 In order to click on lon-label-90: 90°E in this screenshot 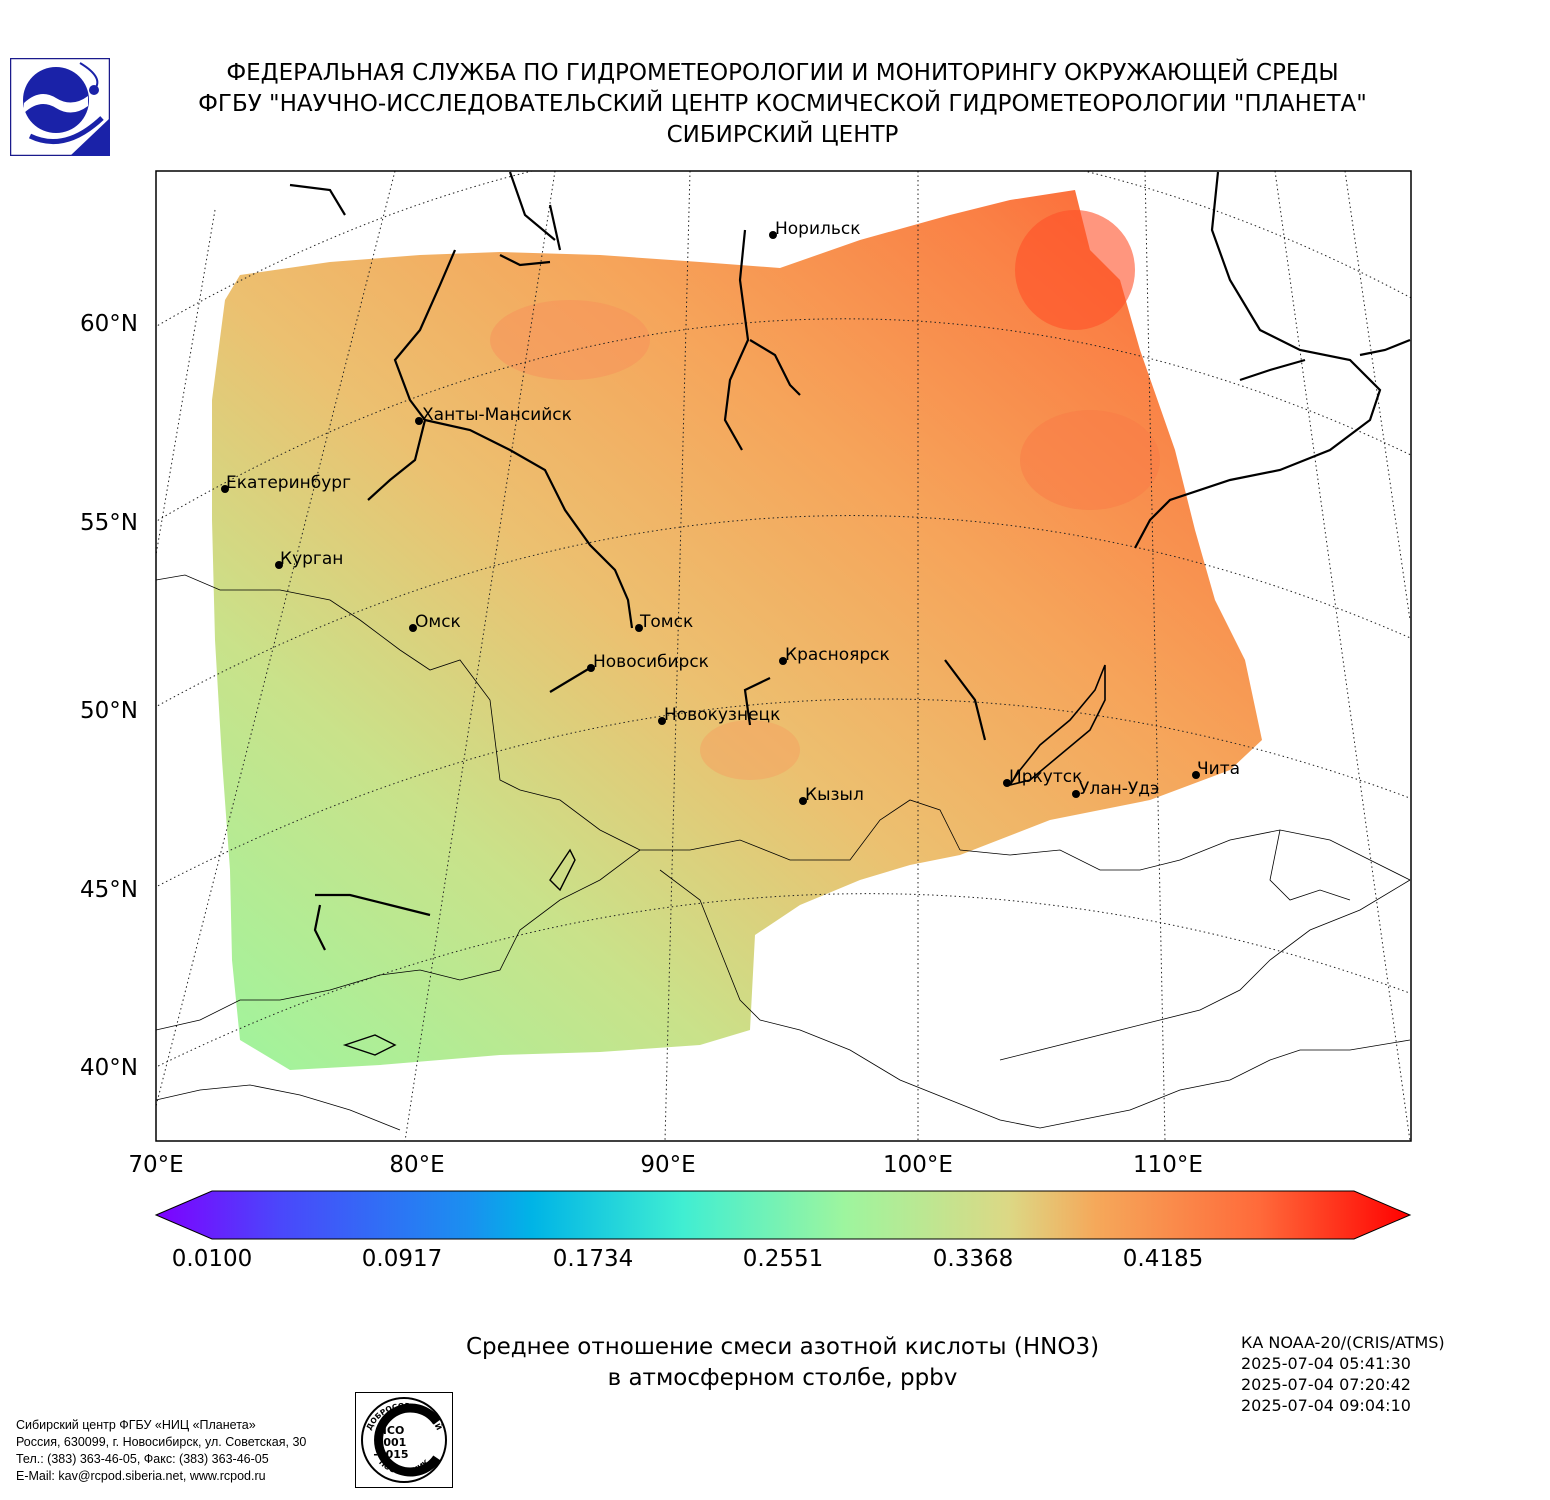, I will do `click(668, 1165)`.